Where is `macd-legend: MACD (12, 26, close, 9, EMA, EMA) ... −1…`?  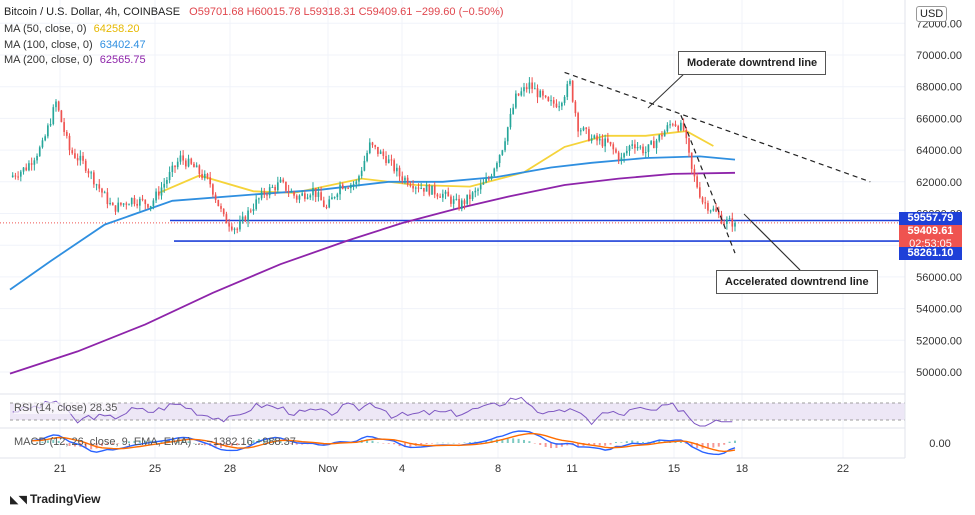 macd-legend: MACD (12, 26, close, 9, EMA, EMA) ... −1… is located at coordinates (155, 442).